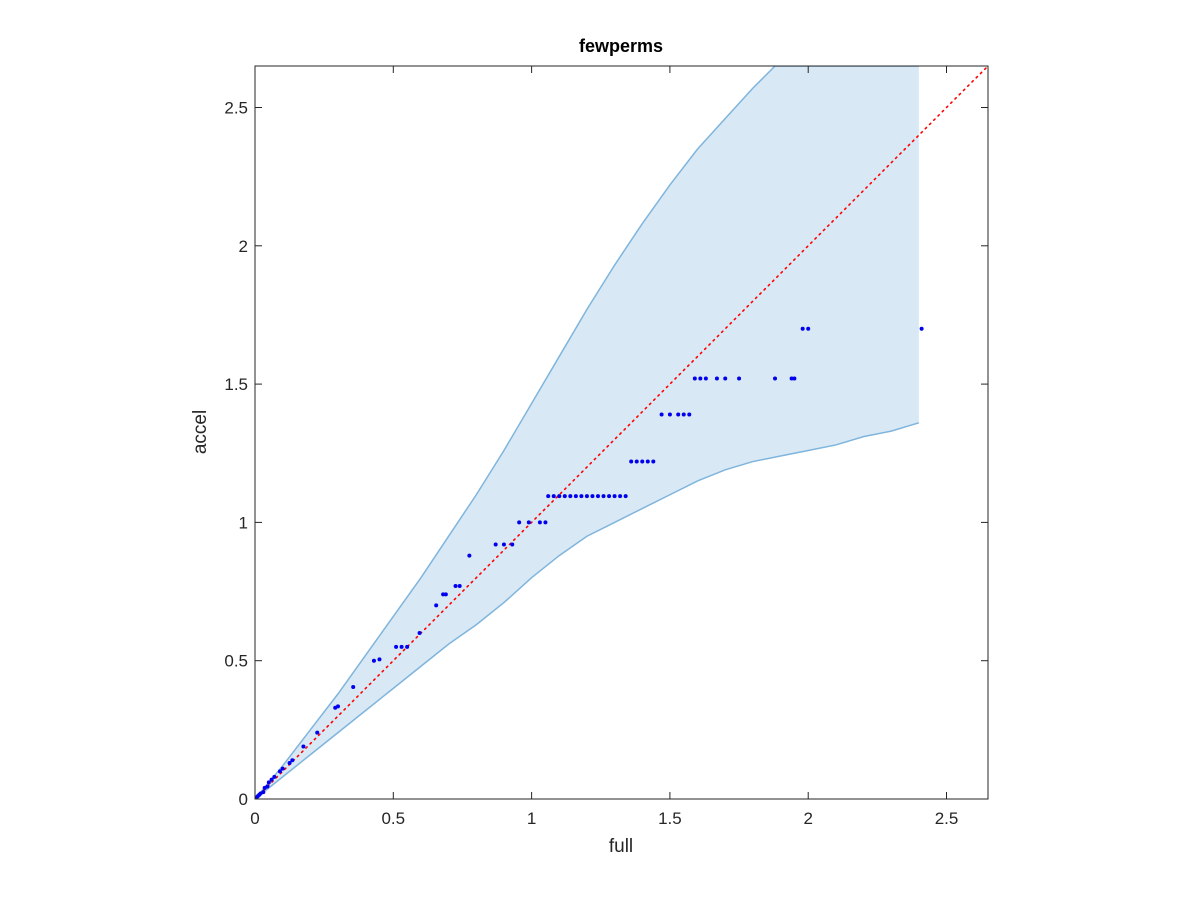 This screenshot has height=900, width=1200. What do you see at coordinates (243, 246) in the screenshot?
I see `y-tick-label: 2` at bounding box center [243, 246].